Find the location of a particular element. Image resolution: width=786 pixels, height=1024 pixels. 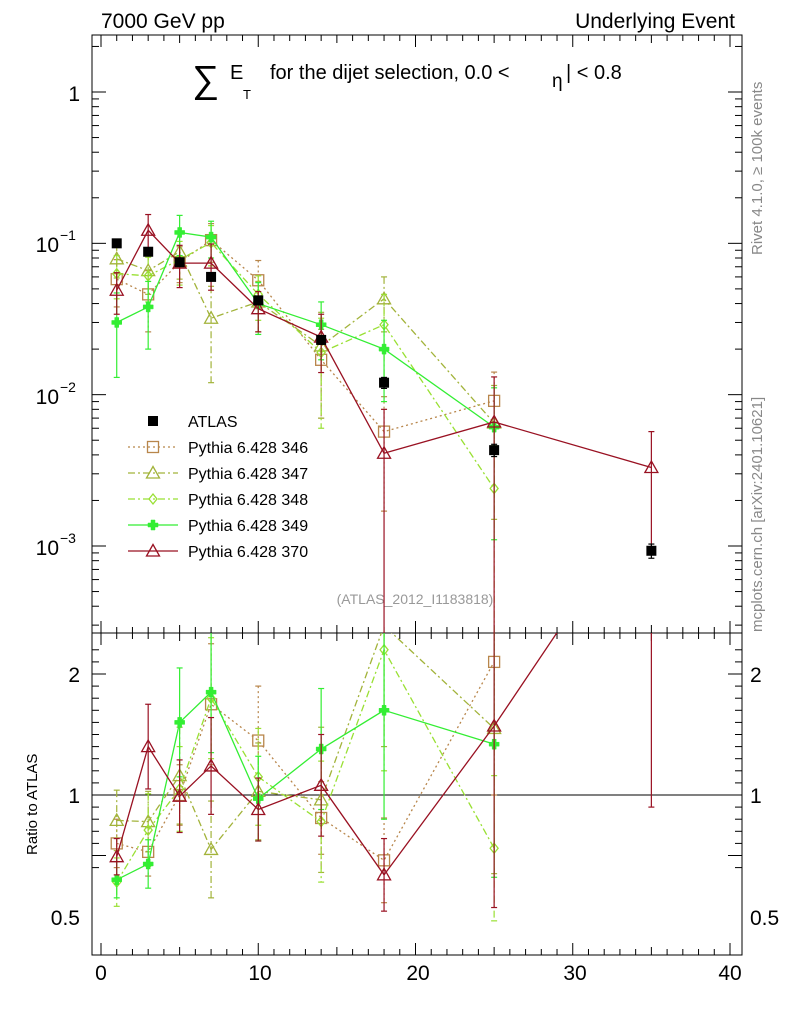

ytick-1e-2-base: 10 is located at coordinates (47, 397).